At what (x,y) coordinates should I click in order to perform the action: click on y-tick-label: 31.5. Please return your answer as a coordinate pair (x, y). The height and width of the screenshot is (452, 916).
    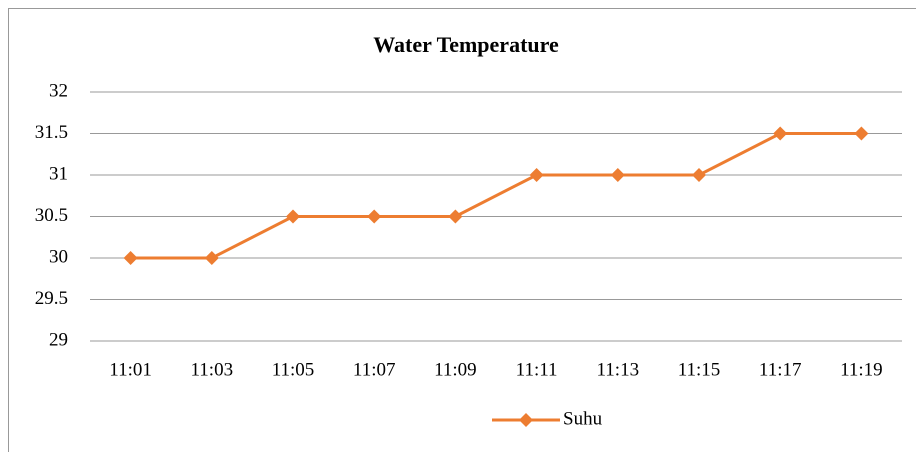
    Looking at the image, I should click on (51, 132).